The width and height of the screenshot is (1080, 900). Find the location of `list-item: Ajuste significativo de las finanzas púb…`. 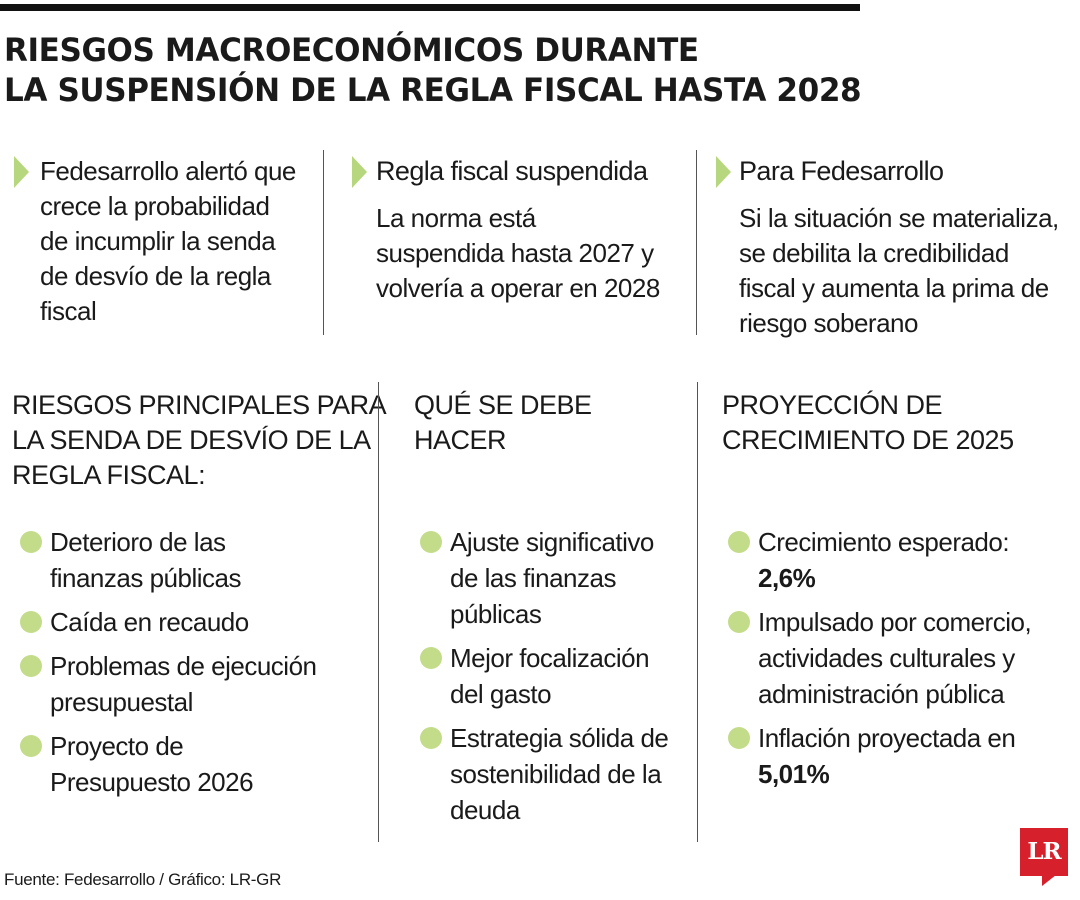

list-item: Ajuste significativo de las finanzas púb… is located at coordinates (545, 578).